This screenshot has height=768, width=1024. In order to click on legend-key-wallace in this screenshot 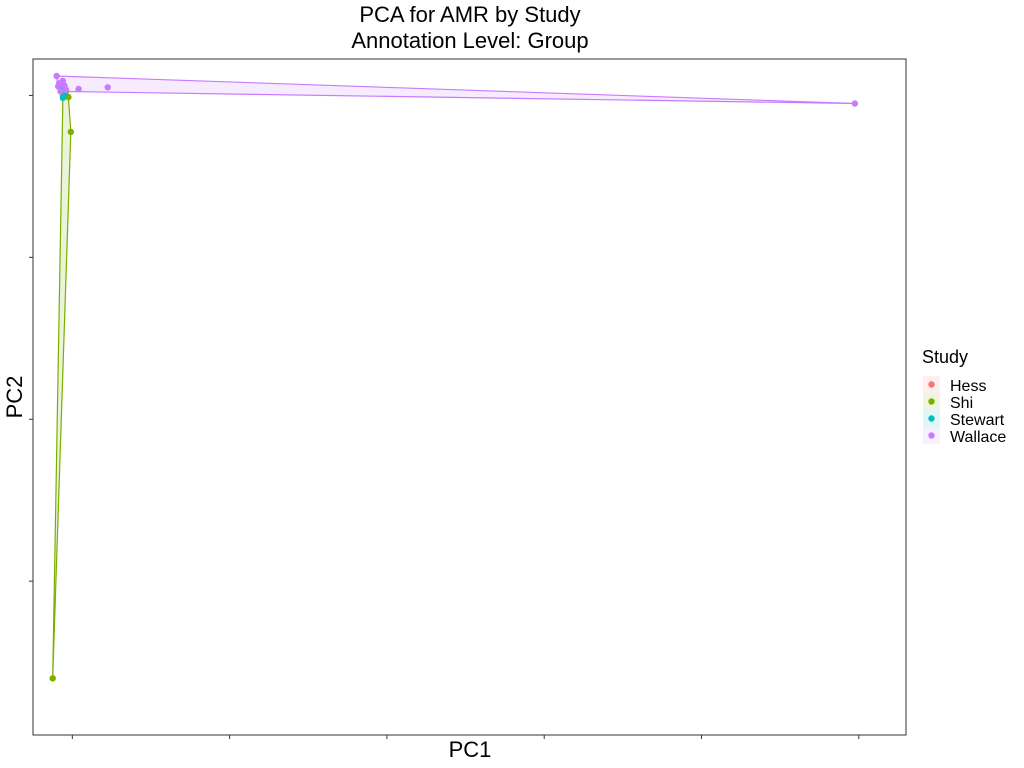, I will do `click(931, 435)`.